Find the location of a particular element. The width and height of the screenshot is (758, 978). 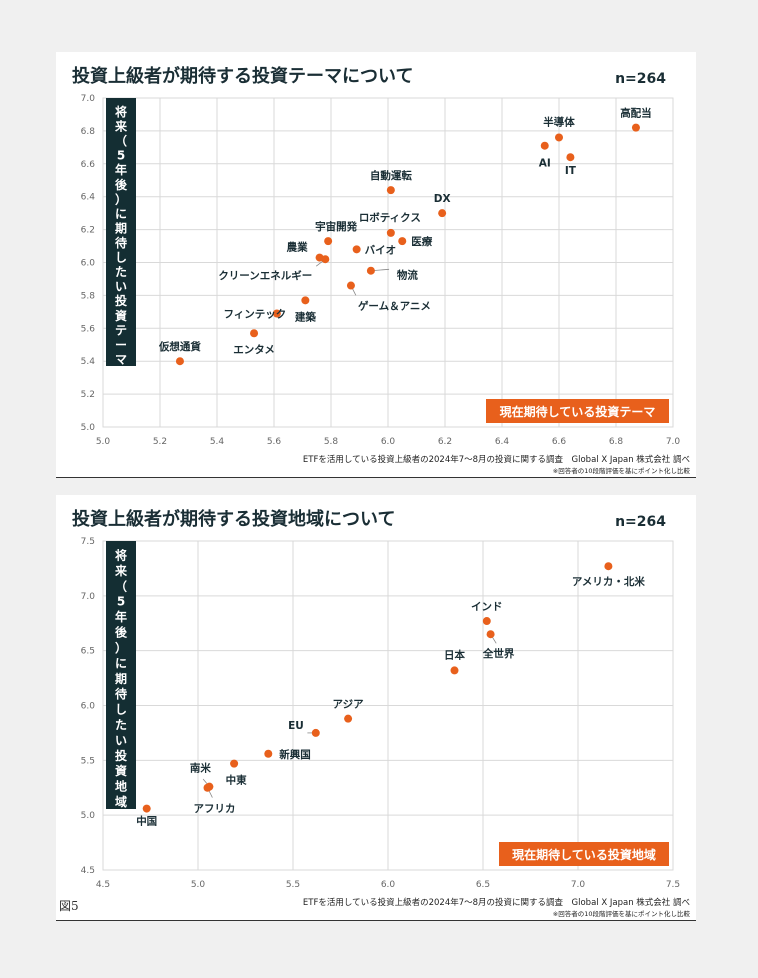

data-label: 日本 is located at coordinates (454, 654).